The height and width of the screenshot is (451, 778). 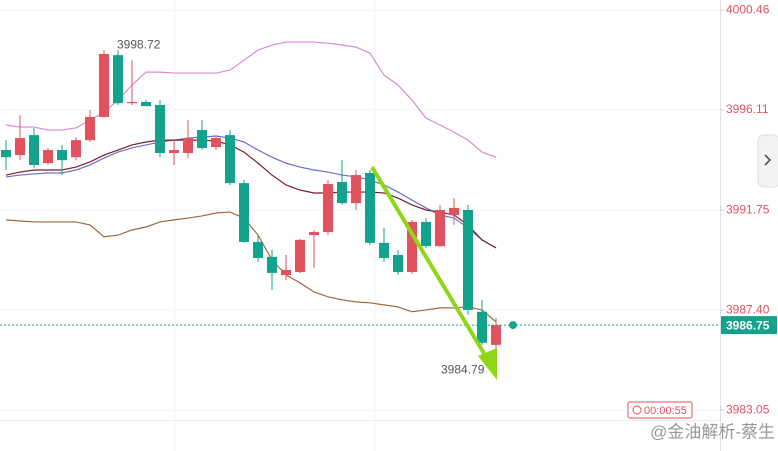 I want to click on high-annotation: 3998.72, so click(x=139, y=44).